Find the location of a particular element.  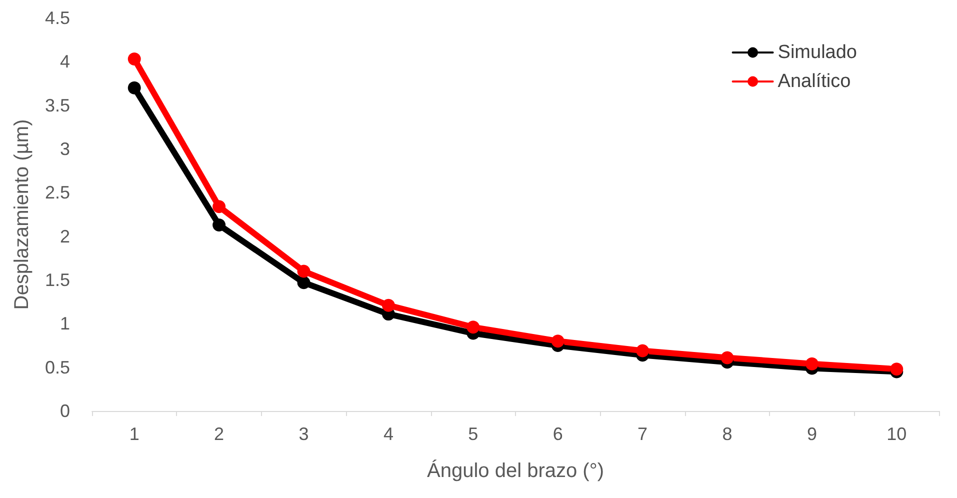

y-tick-label: 3.5 is located at coordinates (57, 105).